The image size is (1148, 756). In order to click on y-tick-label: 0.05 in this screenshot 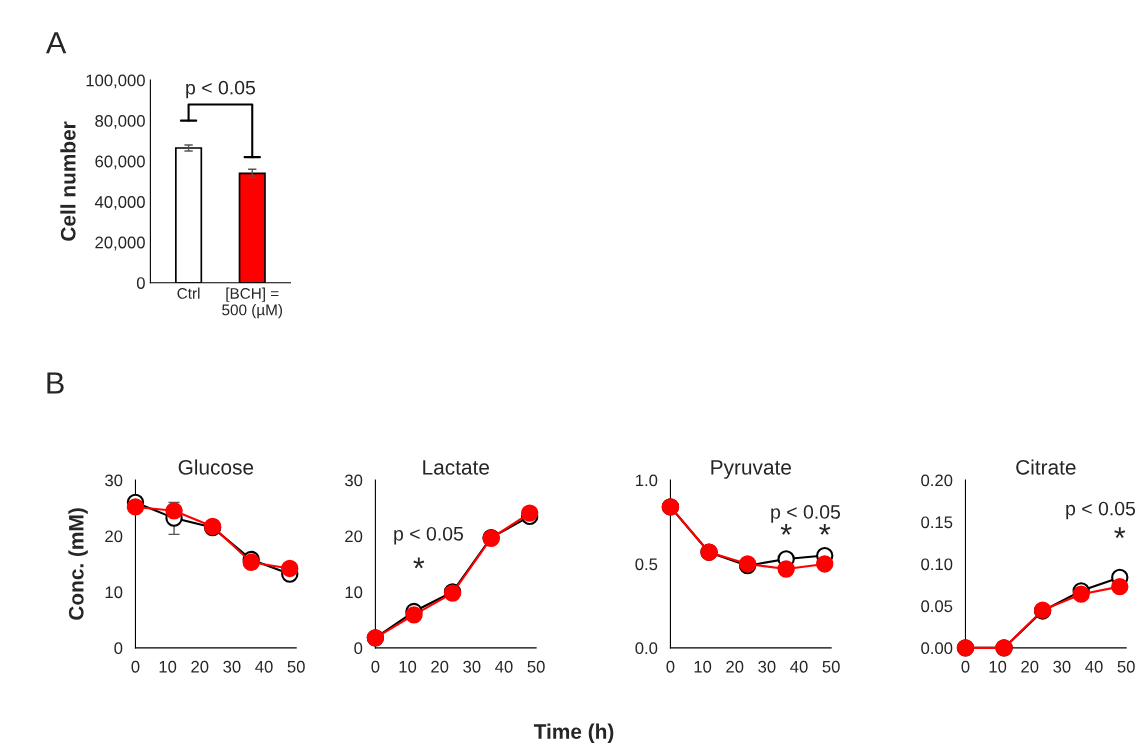, I will do `click(937, 606)`.